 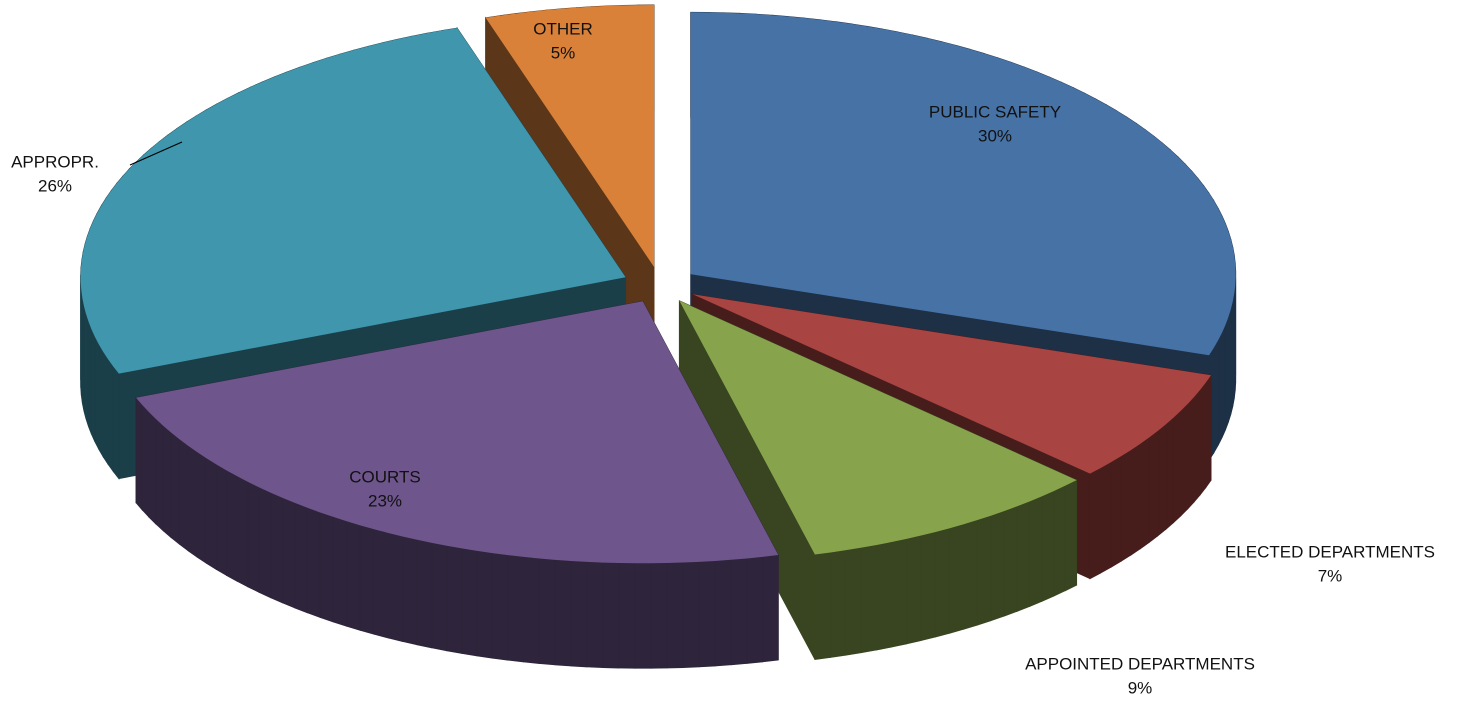 I want to click on slice-label: COURTS, so click(x=384, y=476).